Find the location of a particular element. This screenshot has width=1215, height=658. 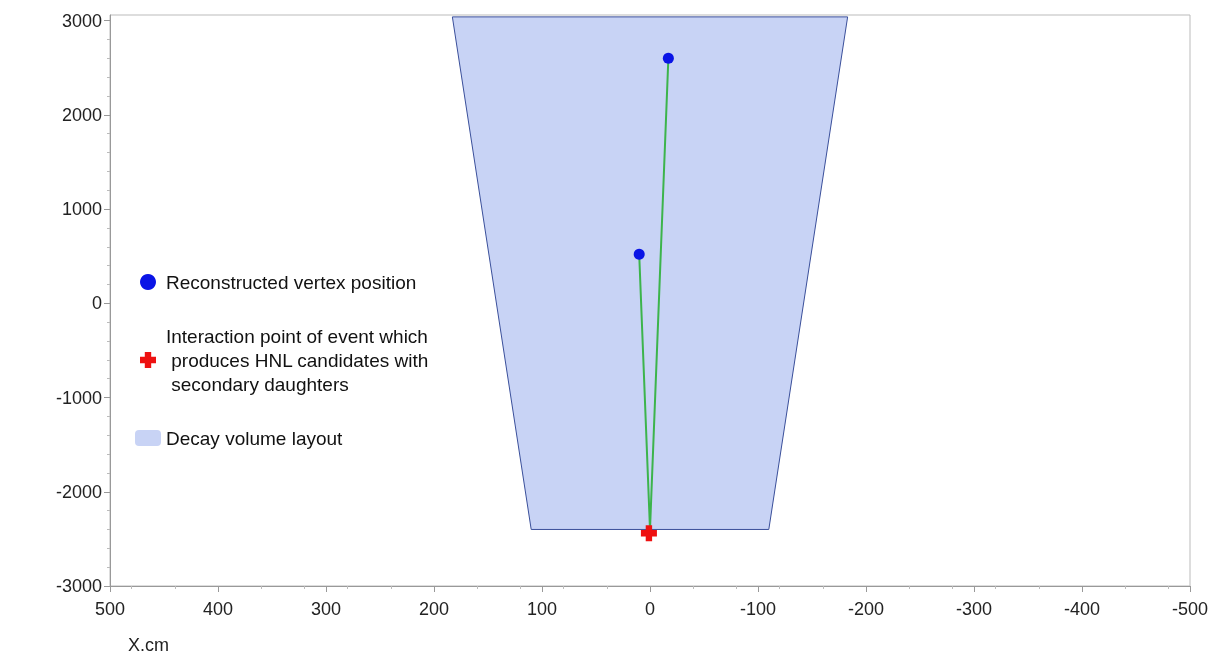

x-tick-label: -500 is located at coordinates (1190, 609).